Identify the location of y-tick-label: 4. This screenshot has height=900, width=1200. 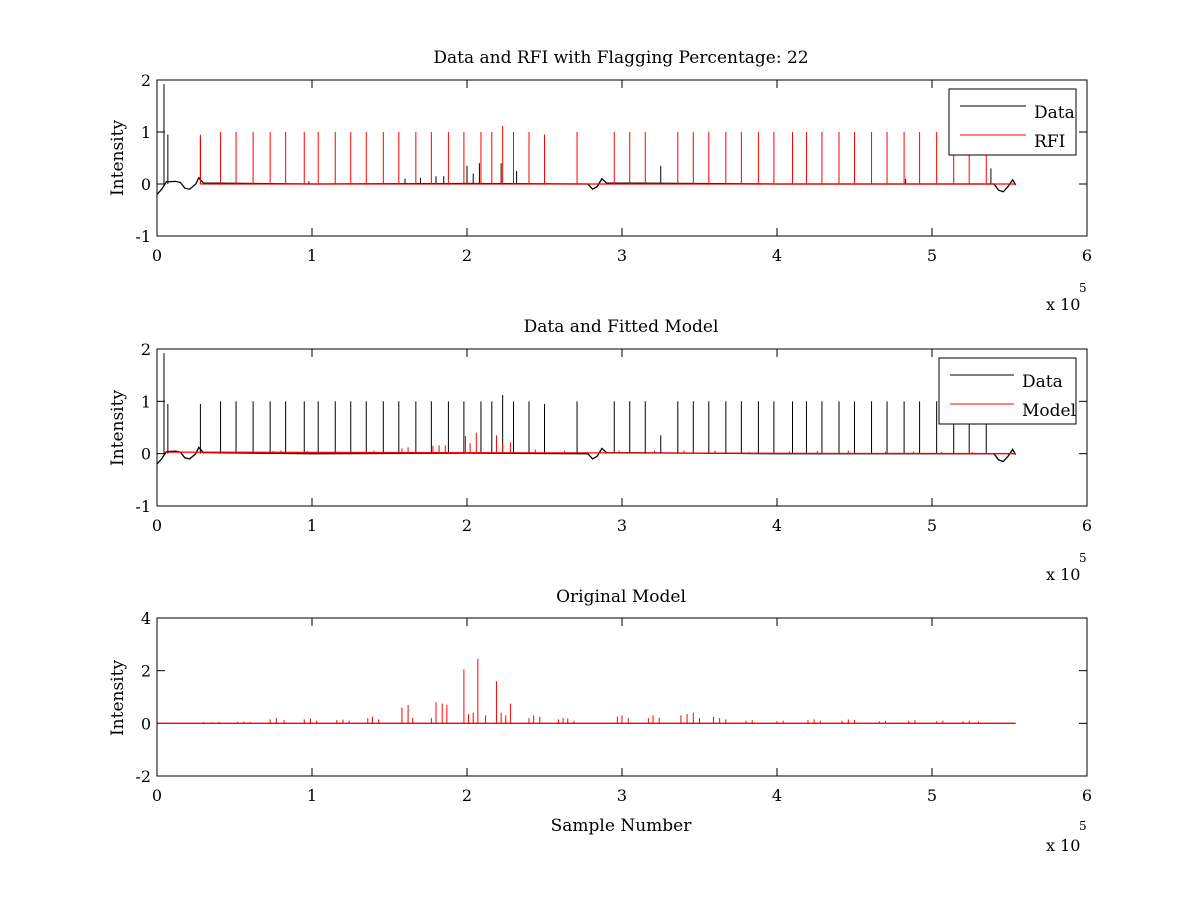
(146, 618).